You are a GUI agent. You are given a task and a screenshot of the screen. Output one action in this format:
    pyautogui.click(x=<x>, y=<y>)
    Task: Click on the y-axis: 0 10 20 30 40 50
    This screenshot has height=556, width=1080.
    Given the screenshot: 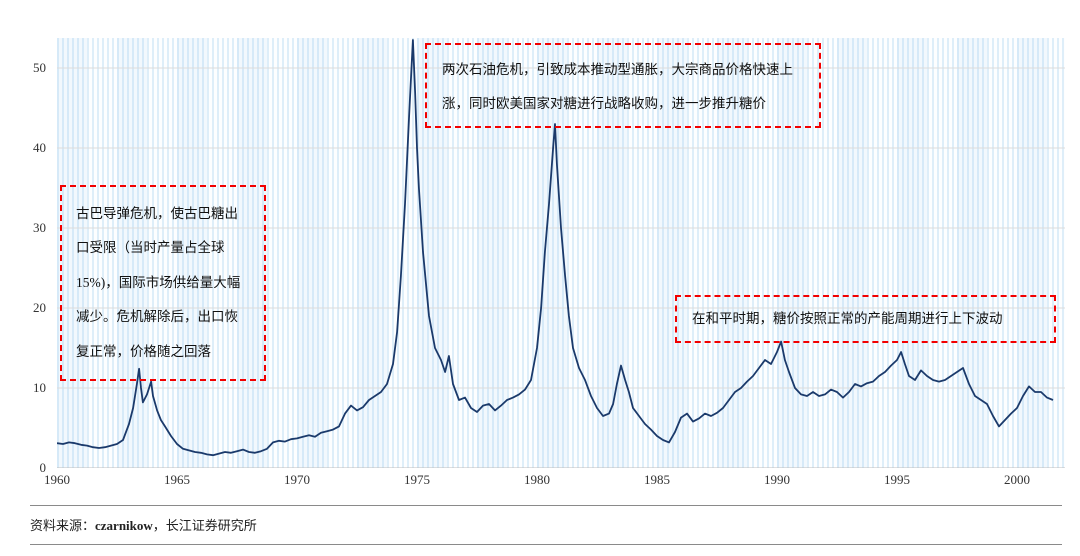 What is the action you would take?
    pyautogui.click(x=33, y=256)
    